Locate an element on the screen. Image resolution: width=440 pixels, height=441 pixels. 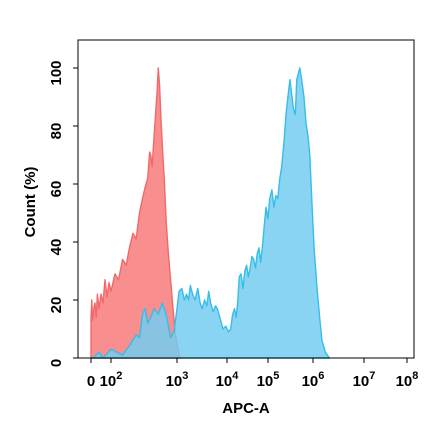
x-tick-label-1000000: 10⁶ is located at coordinates (313, 380).